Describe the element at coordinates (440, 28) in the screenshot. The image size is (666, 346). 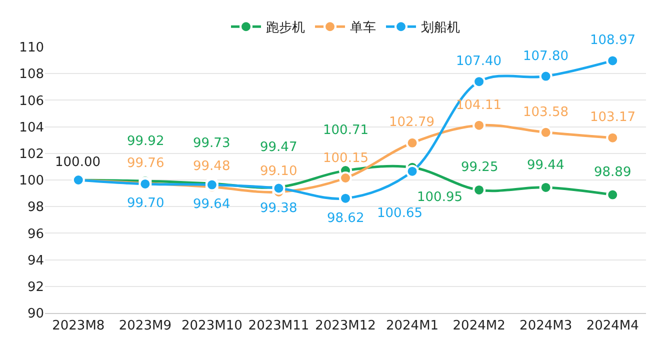
I see `legend-label: 划船机` at that location.